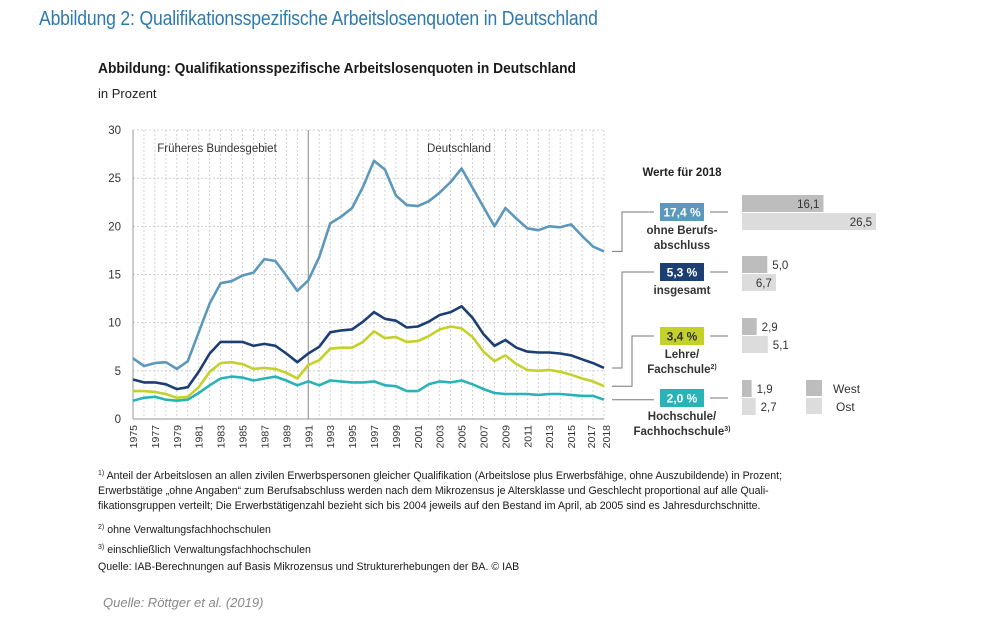  Describe the element at coordinates (633, 320) in the screenshot. I see `connector-insgesamt` at that location.